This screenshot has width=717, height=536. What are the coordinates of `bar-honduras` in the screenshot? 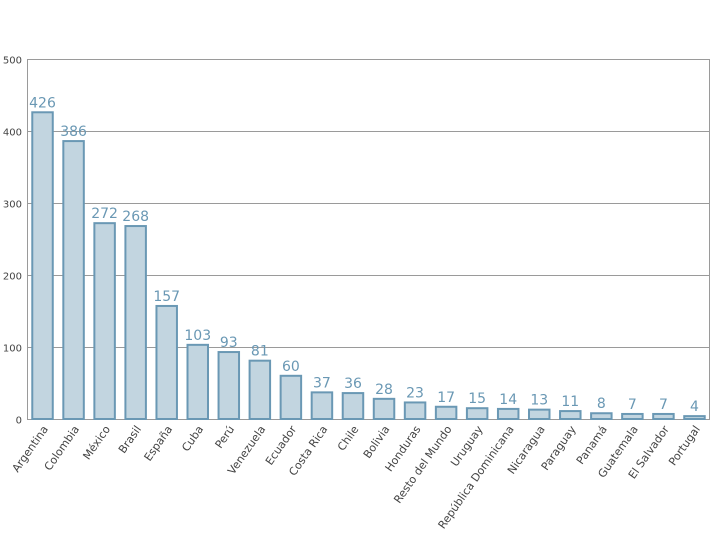 It's located at (415, 411).